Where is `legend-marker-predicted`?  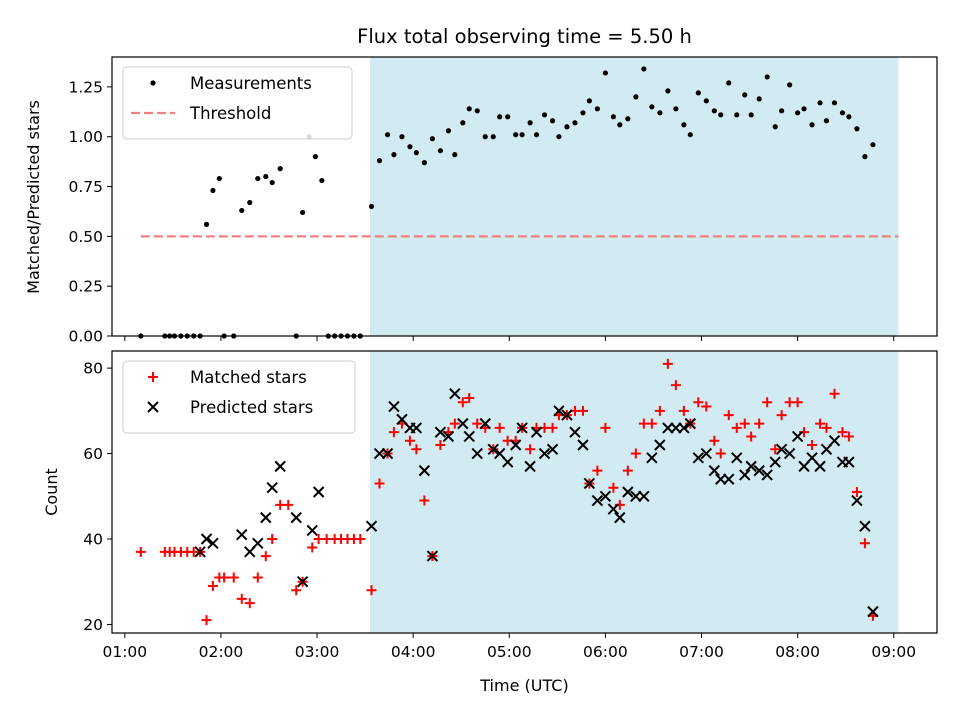
legend-marker-predicted is located at coordinates (153, 407).